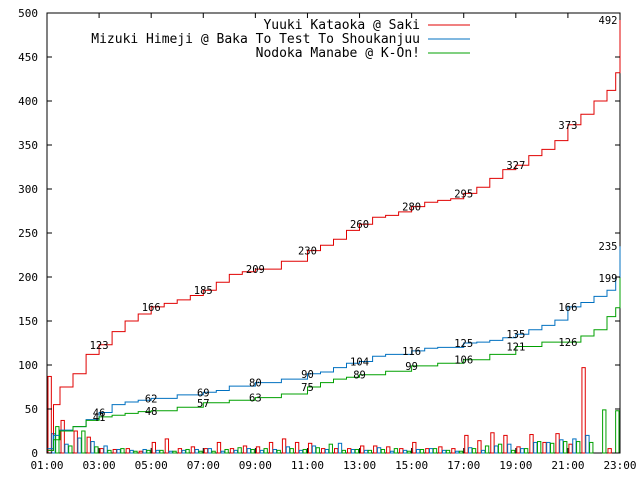 This screenshot has width=640, height=485. I want to click on x-tick-label: 05:00, so click(151, 465).